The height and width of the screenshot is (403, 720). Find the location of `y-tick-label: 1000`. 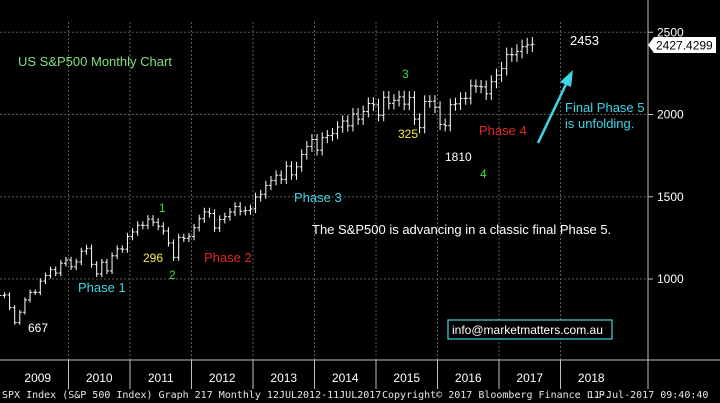

y-tick-label: 1000 is located at coordinates (670, 279).